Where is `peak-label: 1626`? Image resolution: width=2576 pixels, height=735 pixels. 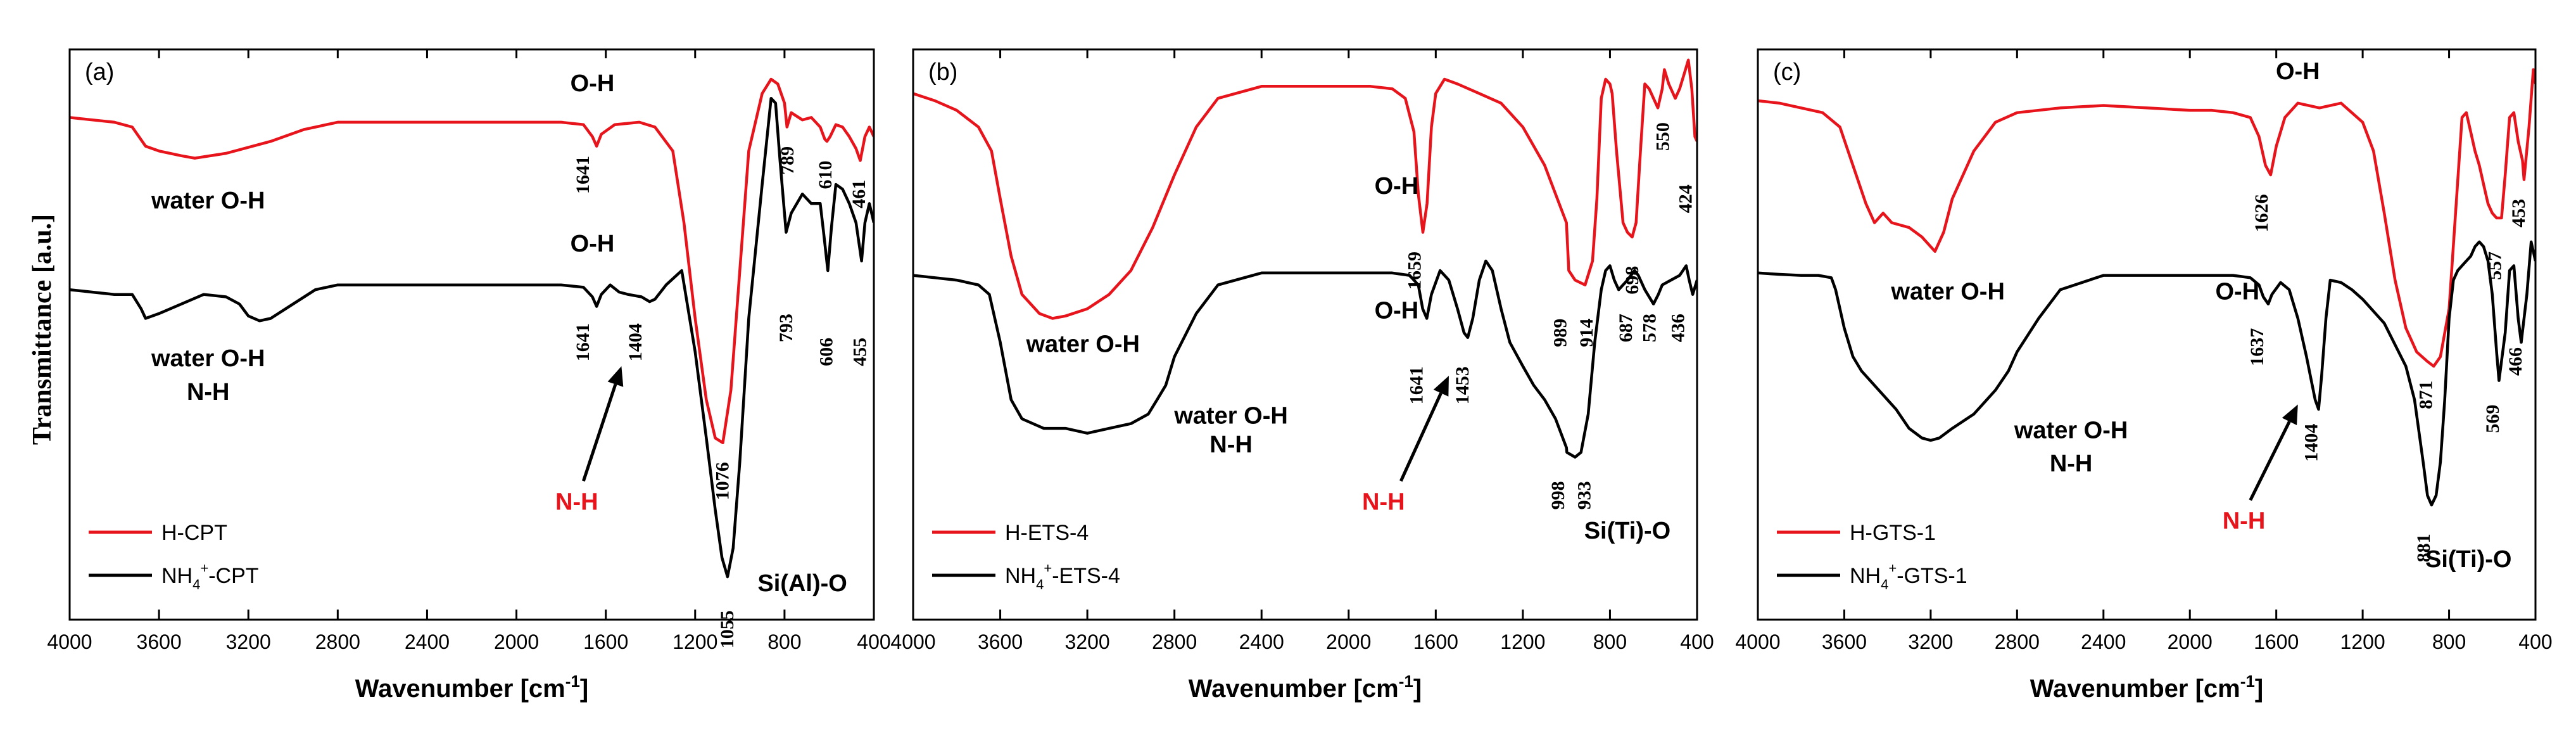
peak-label: 1626 is located at coordinates (2261, 213).